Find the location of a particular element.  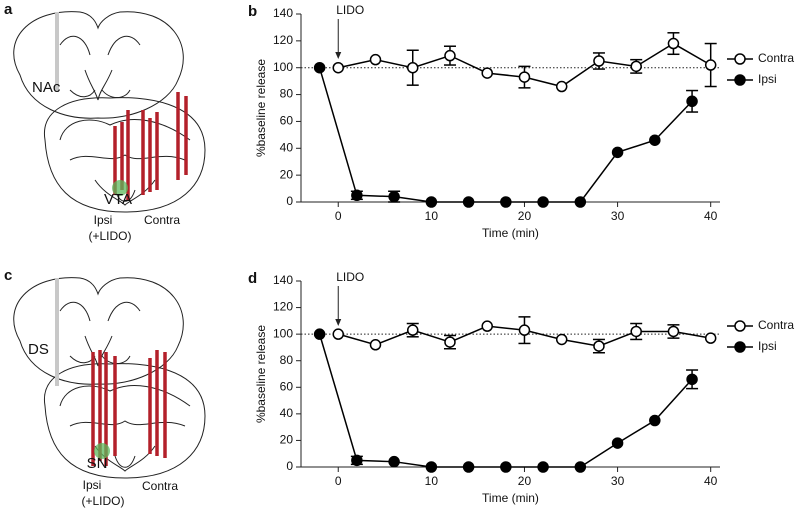

lidocaine-site is located at coordinates (102, 451).